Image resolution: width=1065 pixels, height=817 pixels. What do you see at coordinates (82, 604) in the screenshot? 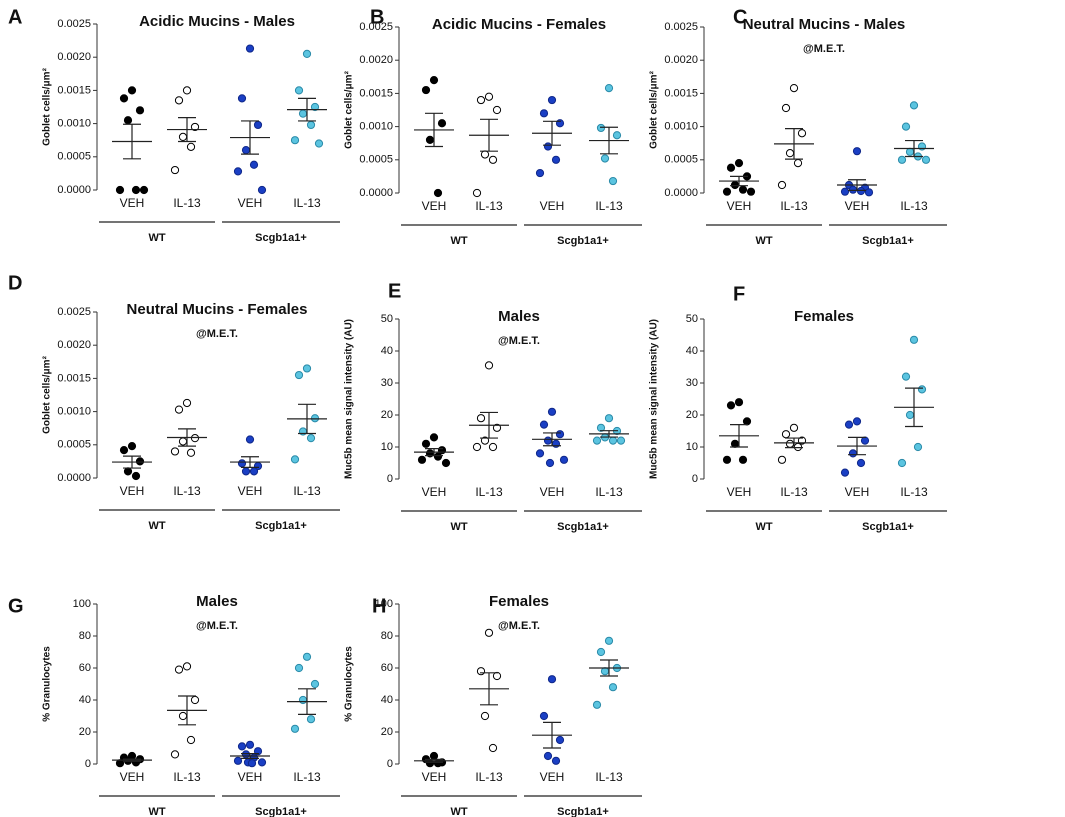
I see `y-tick-label: 100` at bounding box center [82, 604].